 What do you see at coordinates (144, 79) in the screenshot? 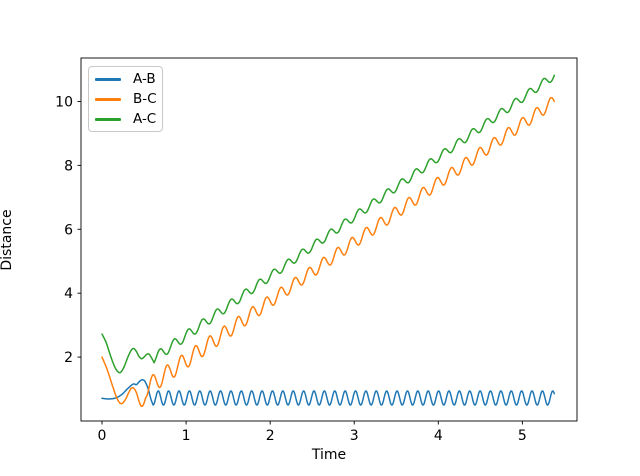
I see `legend-label: A-B` at bounding box center [144, 79].